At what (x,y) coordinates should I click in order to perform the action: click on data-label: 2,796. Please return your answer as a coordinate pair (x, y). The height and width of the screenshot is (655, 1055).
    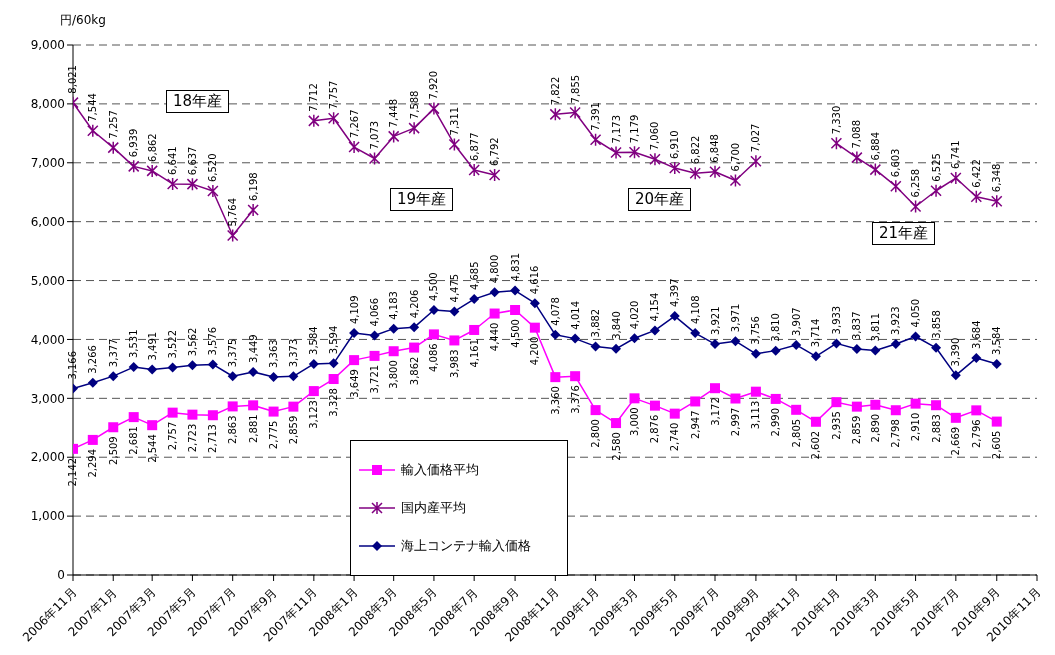
    Looking at the image, I should click on (976, 433).